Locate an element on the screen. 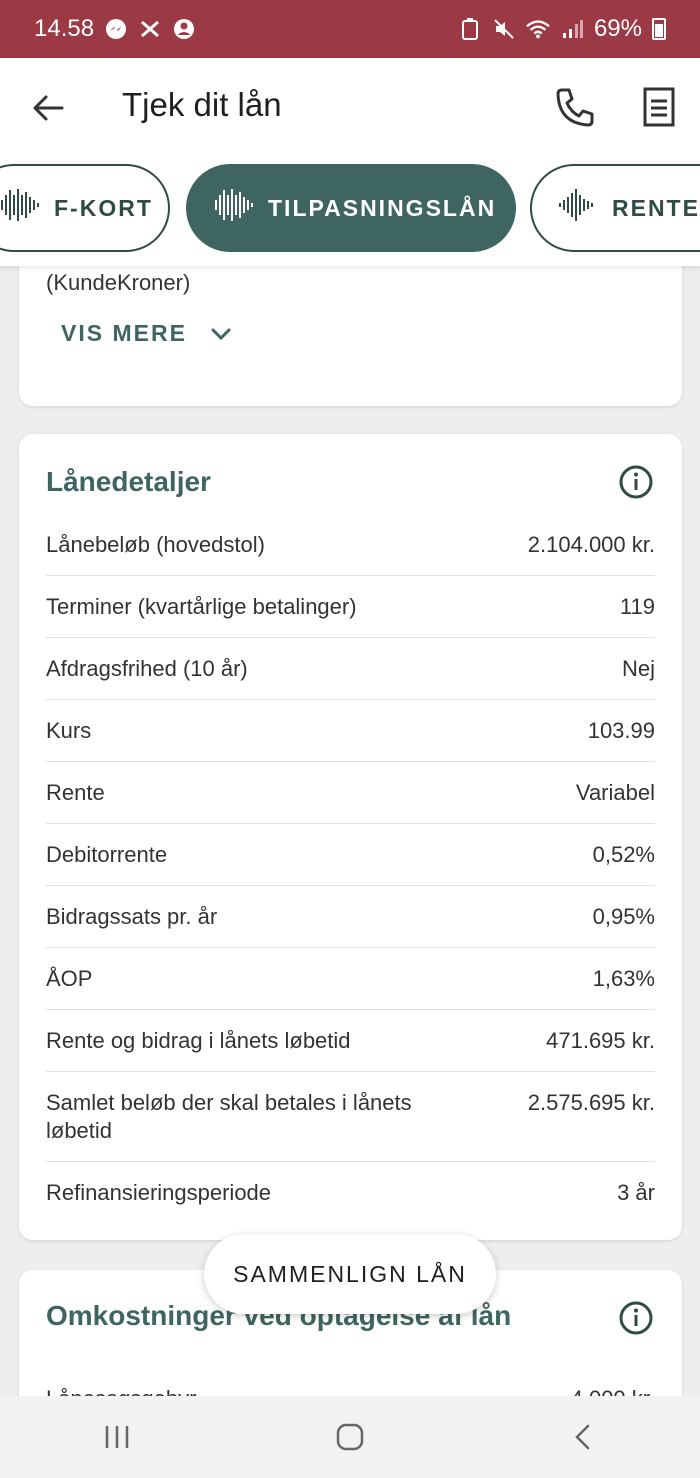  compare-loans-button: SAMMENLIGN LÅN is located at coordinates (350, 1274).